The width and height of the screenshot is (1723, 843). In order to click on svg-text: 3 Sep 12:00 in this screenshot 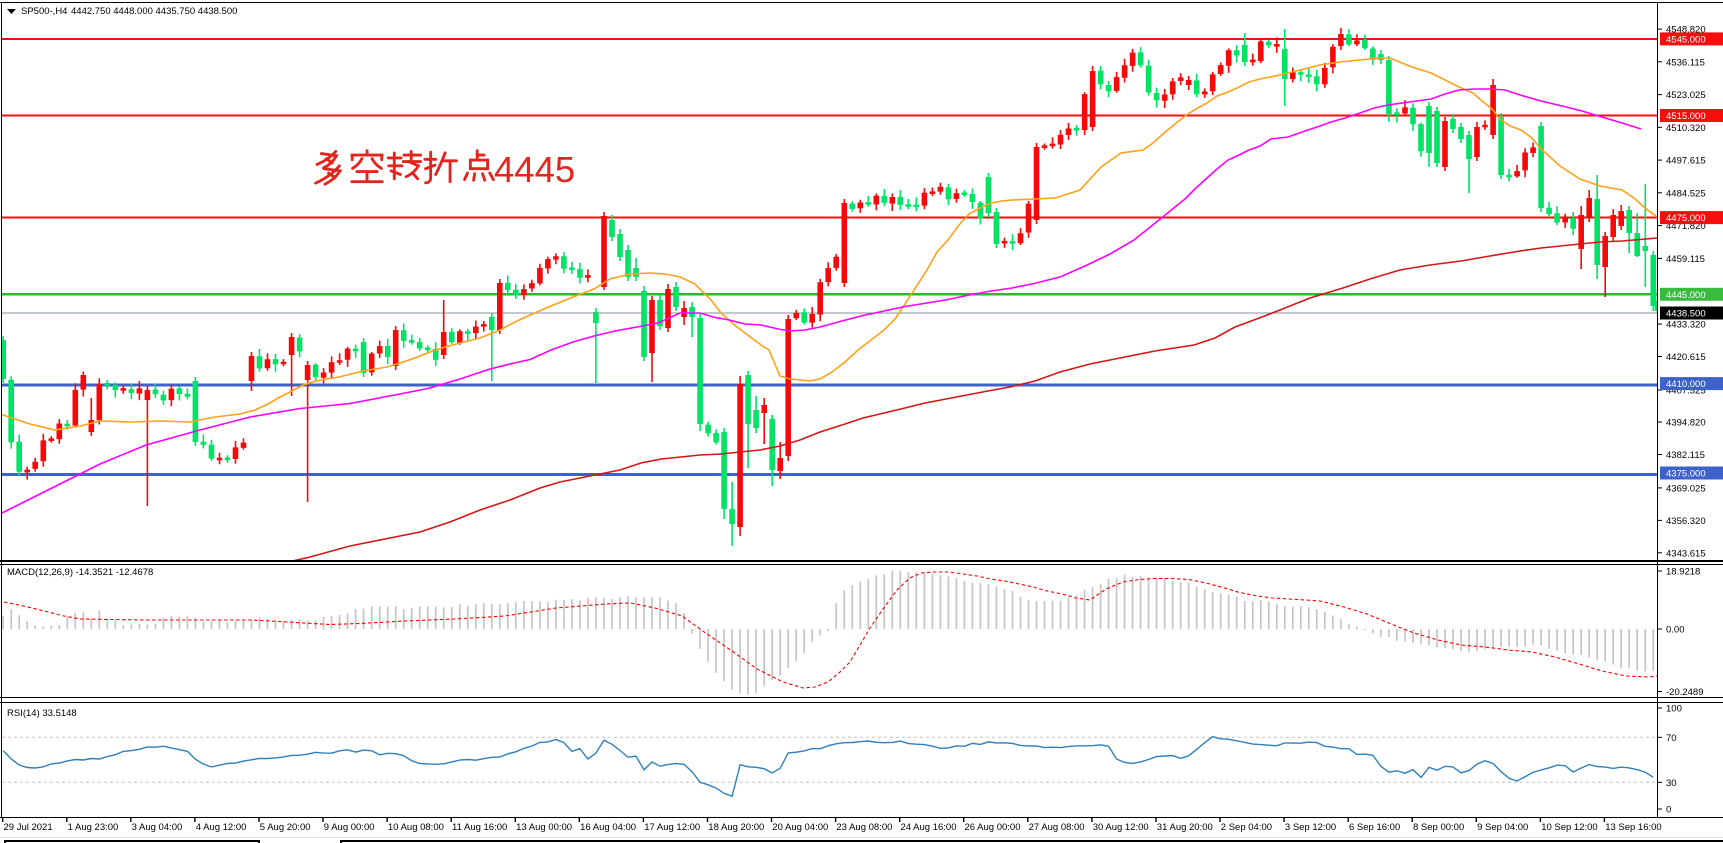, I will do `click(1310, 827)`.